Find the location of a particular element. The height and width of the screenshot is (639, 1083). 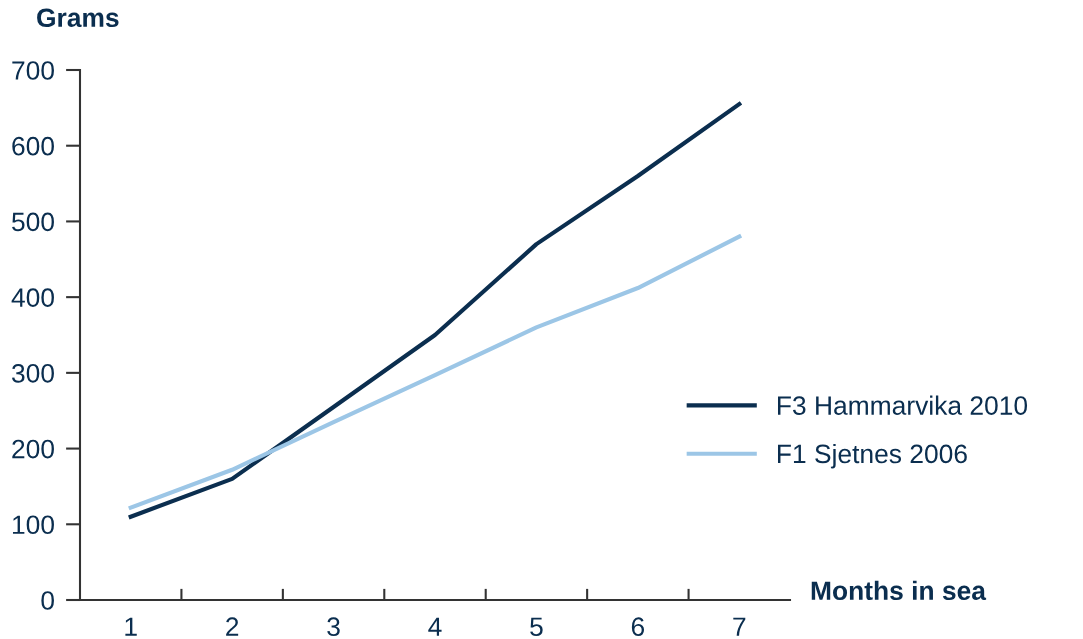

y-tick-label: 400 is located at coordinates (32, 297).